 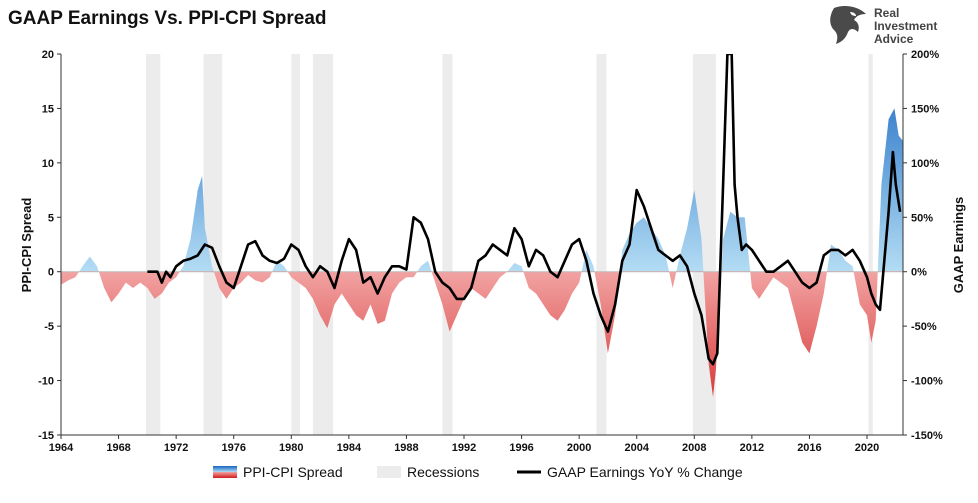 I want to click on x-tick-label-7: 1992, so click(x=464, y=448).